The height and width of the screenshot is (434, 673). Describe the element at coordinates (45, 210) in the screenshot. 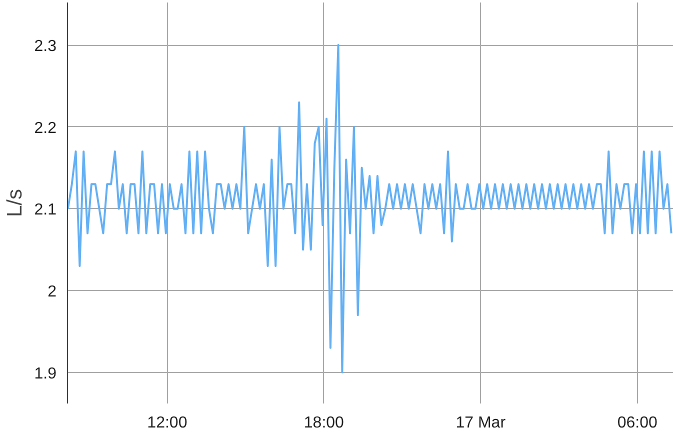

I see `y-tick-label: 2.1` at that location.